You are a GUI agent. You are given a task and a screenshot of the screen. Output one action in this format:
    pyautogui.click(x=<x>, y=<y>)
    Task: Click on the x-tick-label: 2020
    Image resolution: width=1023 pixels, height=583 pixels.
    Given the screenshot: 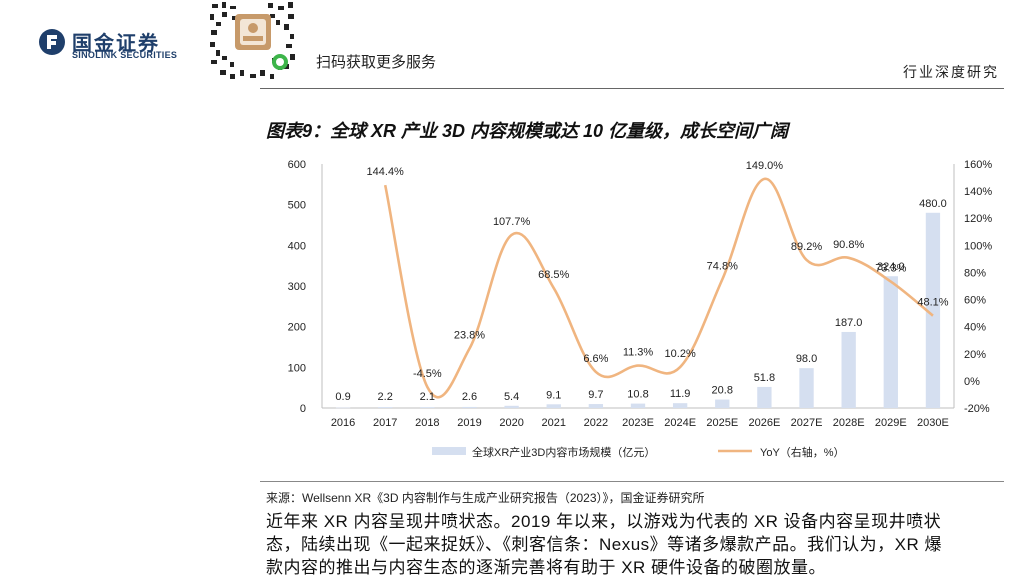 What is the action you would take?
    pyautogui.click(x=511, y=423)
    